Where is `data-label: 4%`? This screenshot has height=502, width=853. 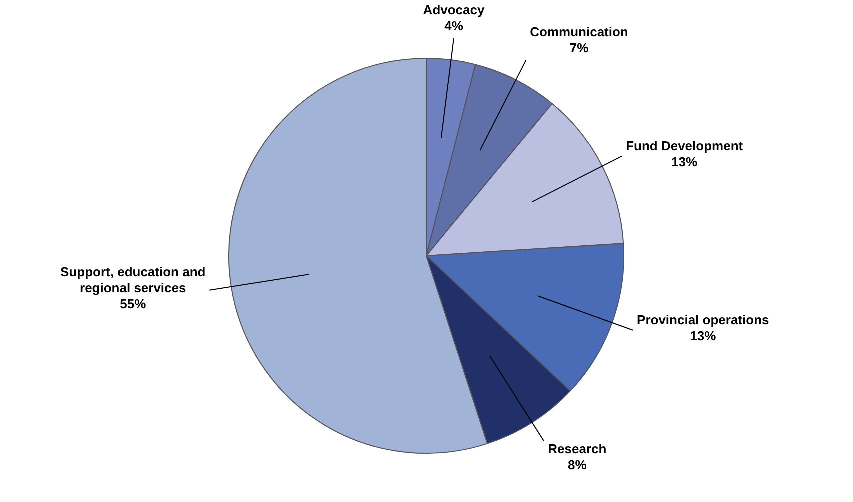 data-label: 4% is located at coordinates (454, 26).